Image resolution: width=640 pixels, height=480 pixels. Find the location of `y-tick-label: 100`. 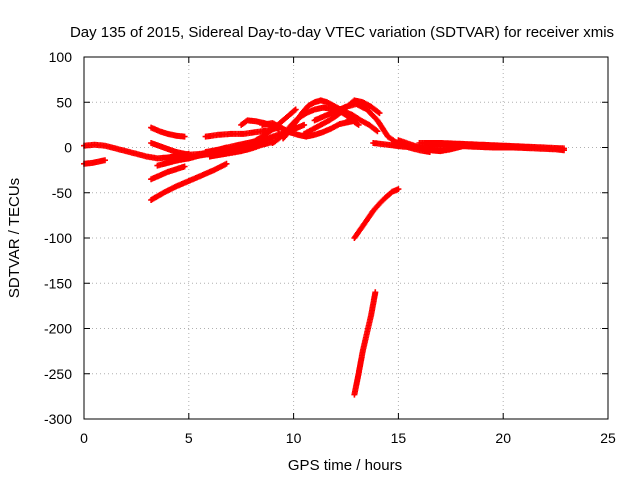

y-tick-label: 100 is located at coordinates (61, 57).